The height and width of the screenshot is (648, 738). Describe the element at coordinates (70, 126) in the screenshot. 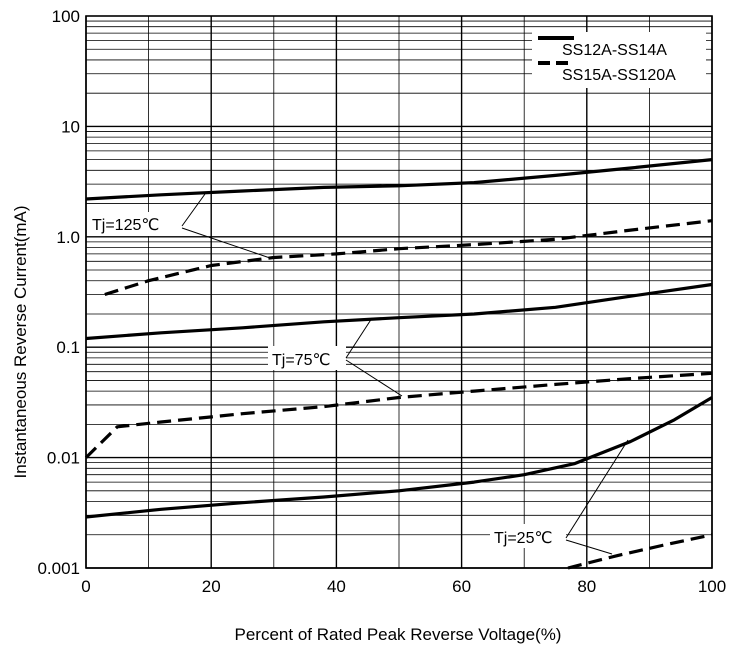

I see `y-tick-label: 10` at that location.